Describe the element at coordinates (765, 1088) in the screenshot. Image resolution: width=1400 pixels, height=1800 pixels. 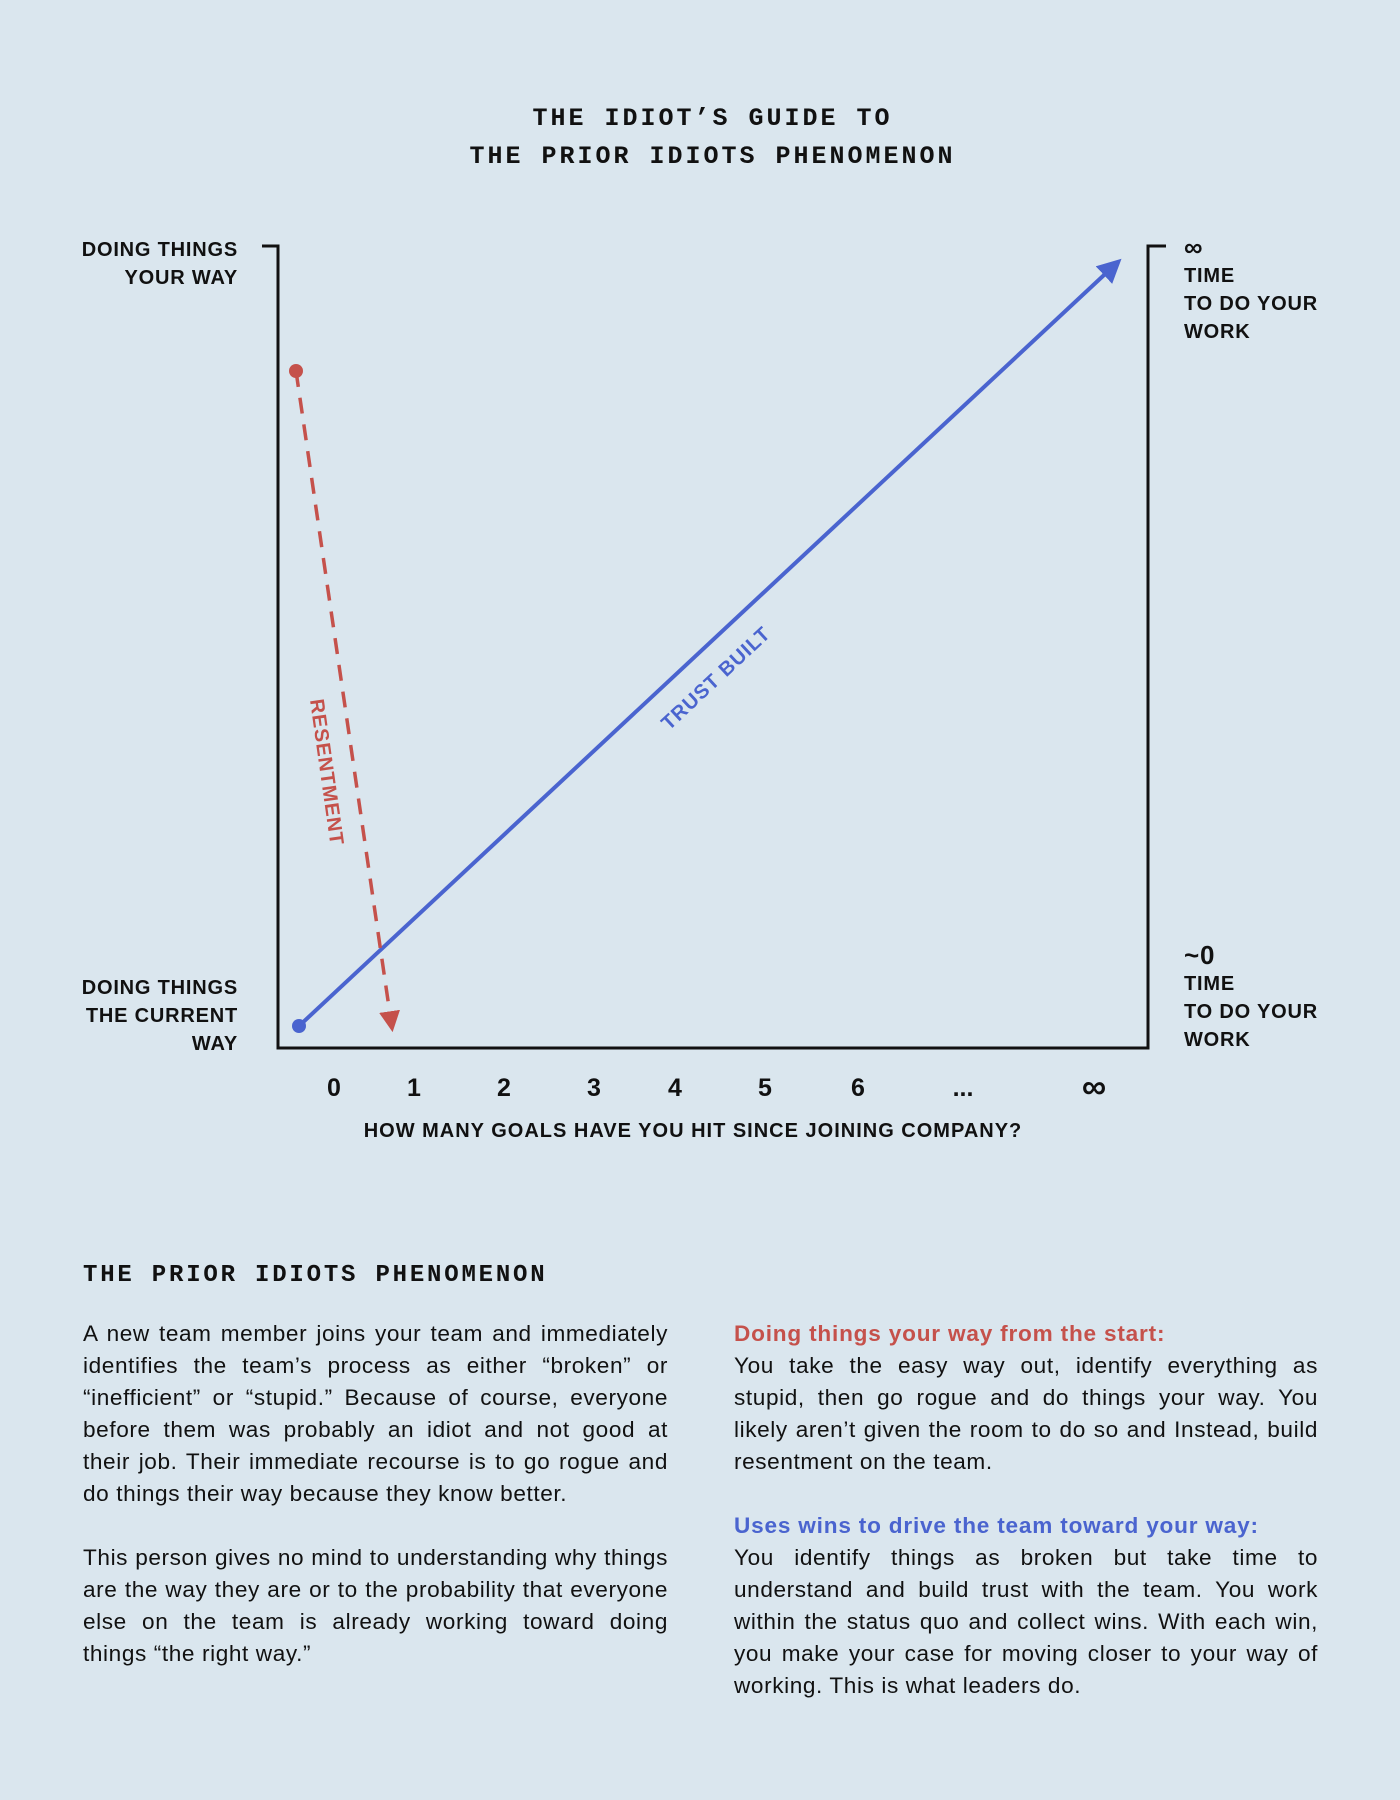
I see `x-tick-label: 5` at that location.